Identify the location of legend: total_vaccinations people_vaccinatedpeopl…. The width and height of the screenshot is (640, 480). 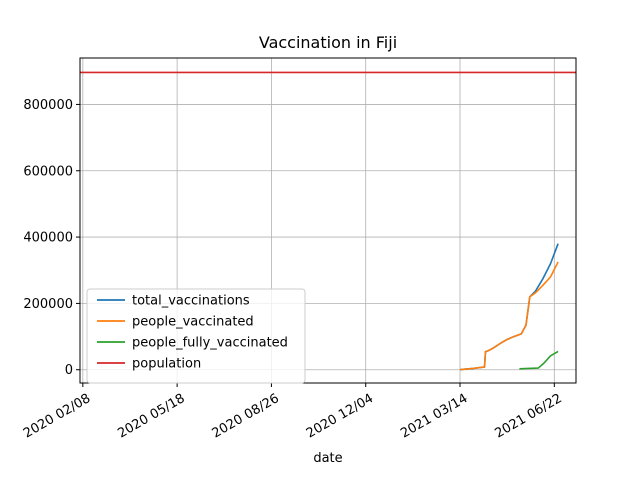
(196, 336).